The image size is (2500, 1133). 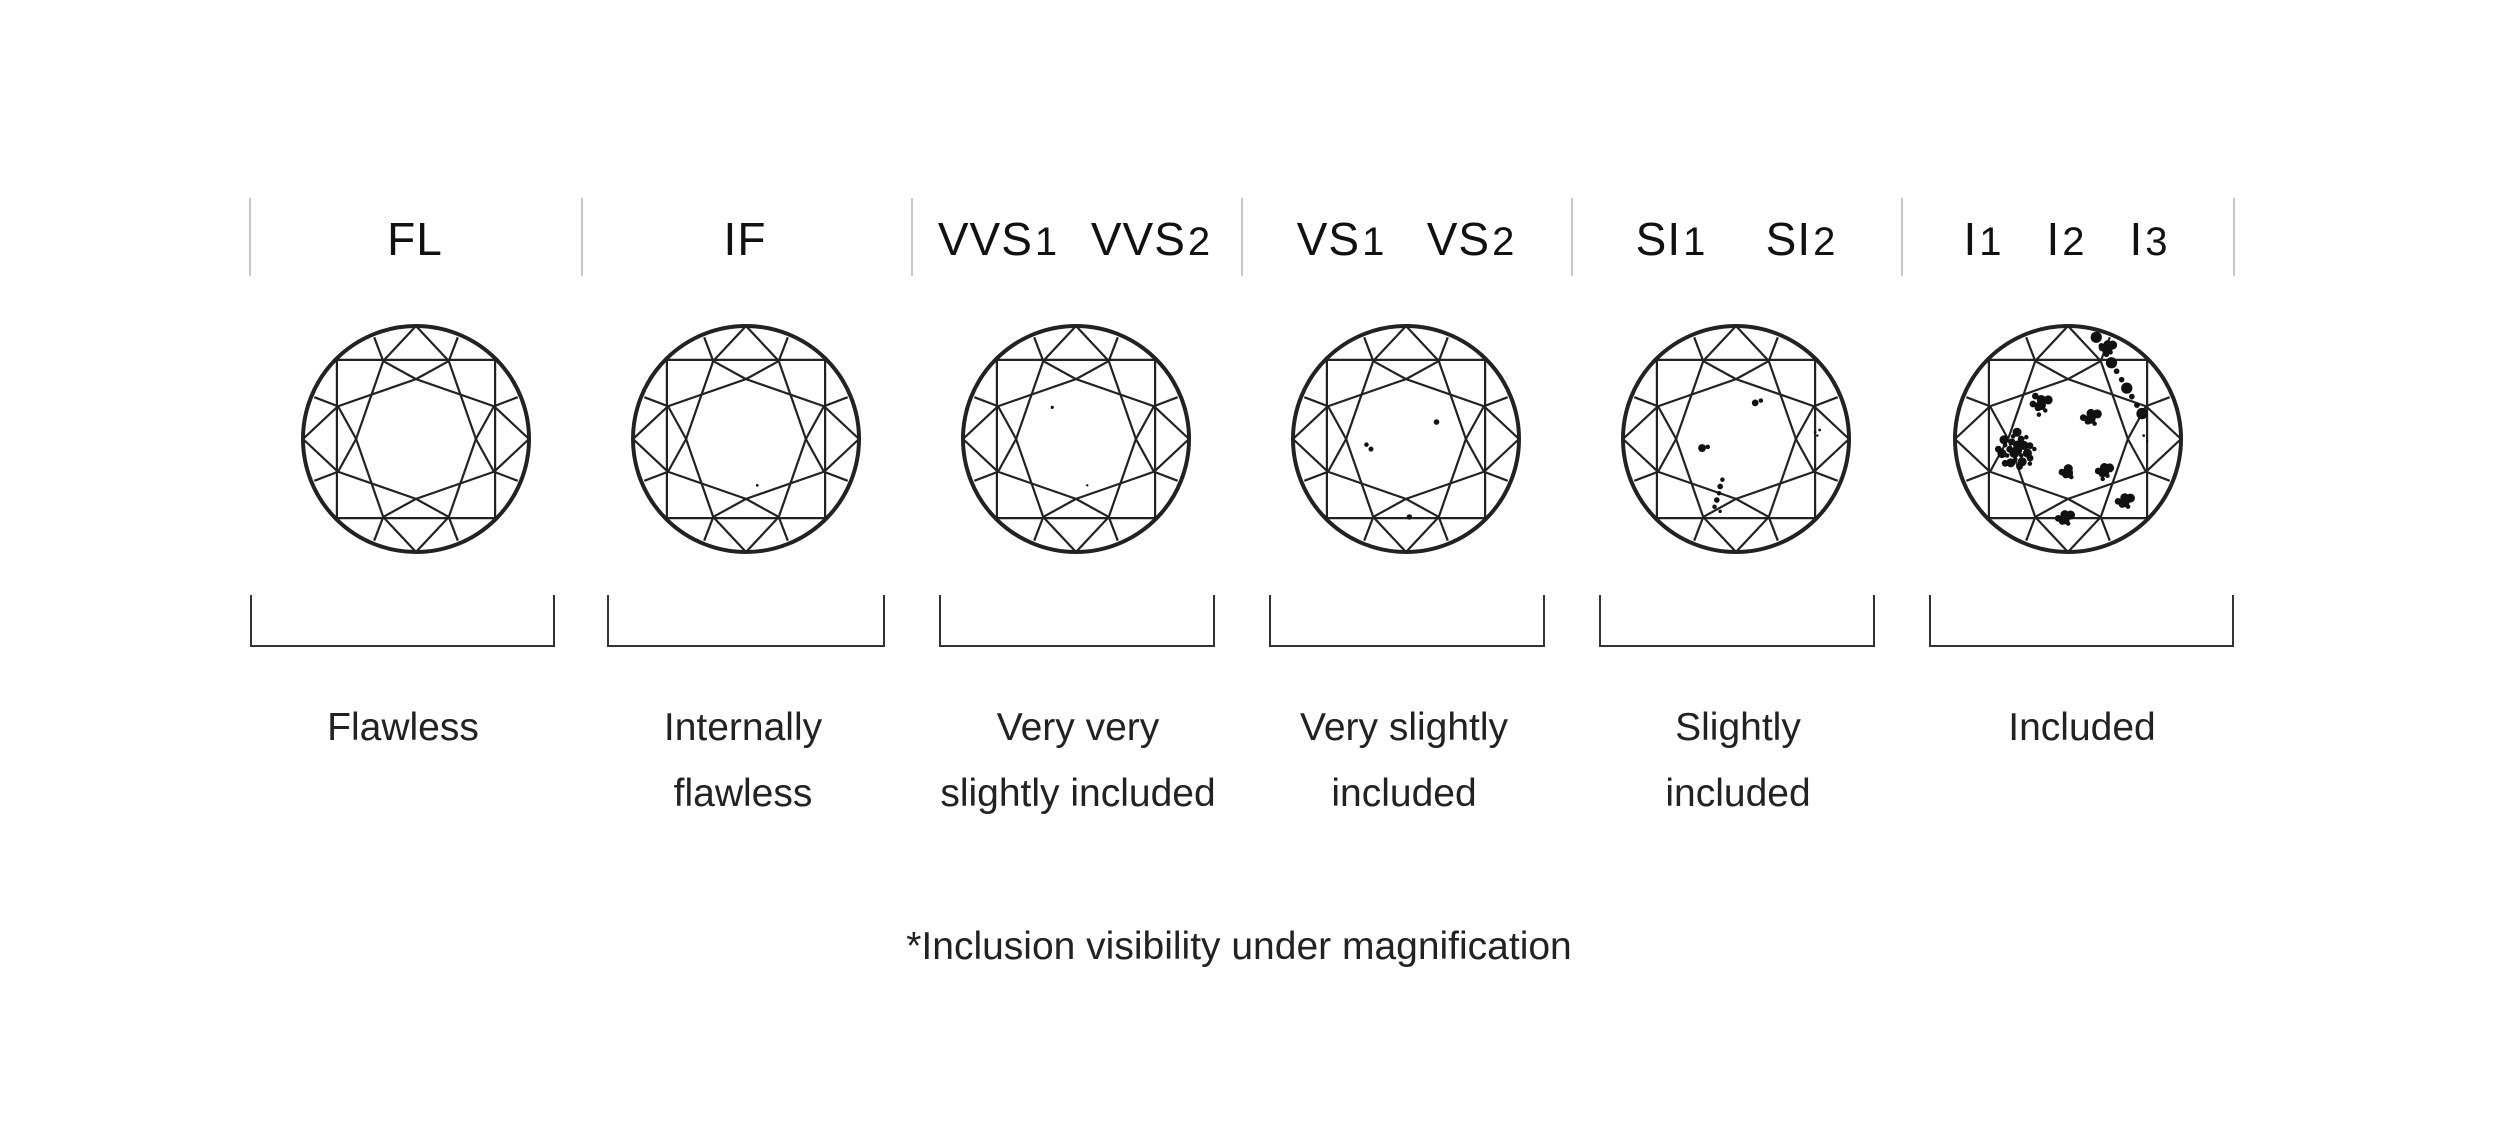 I want to click on grade-subscript: 1, so click(x=1046, y=242).